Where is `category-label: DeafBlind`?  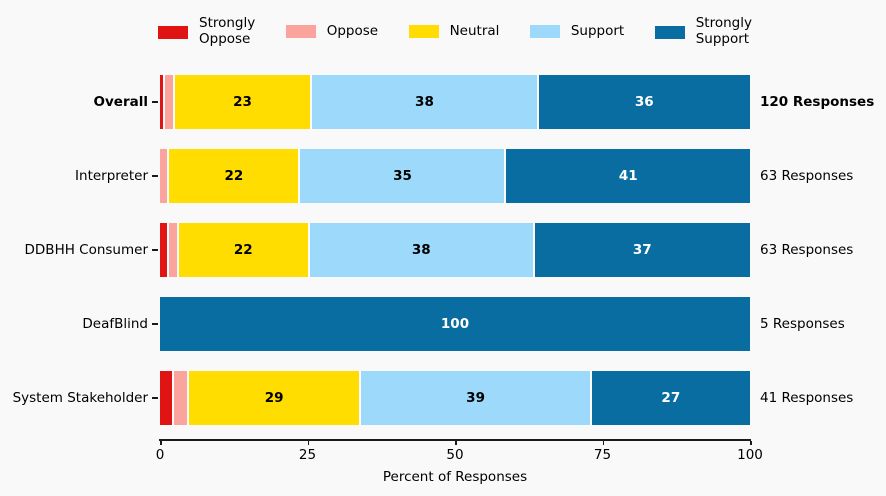 category-label: DeafBlind is located at coordinates (115, 324).